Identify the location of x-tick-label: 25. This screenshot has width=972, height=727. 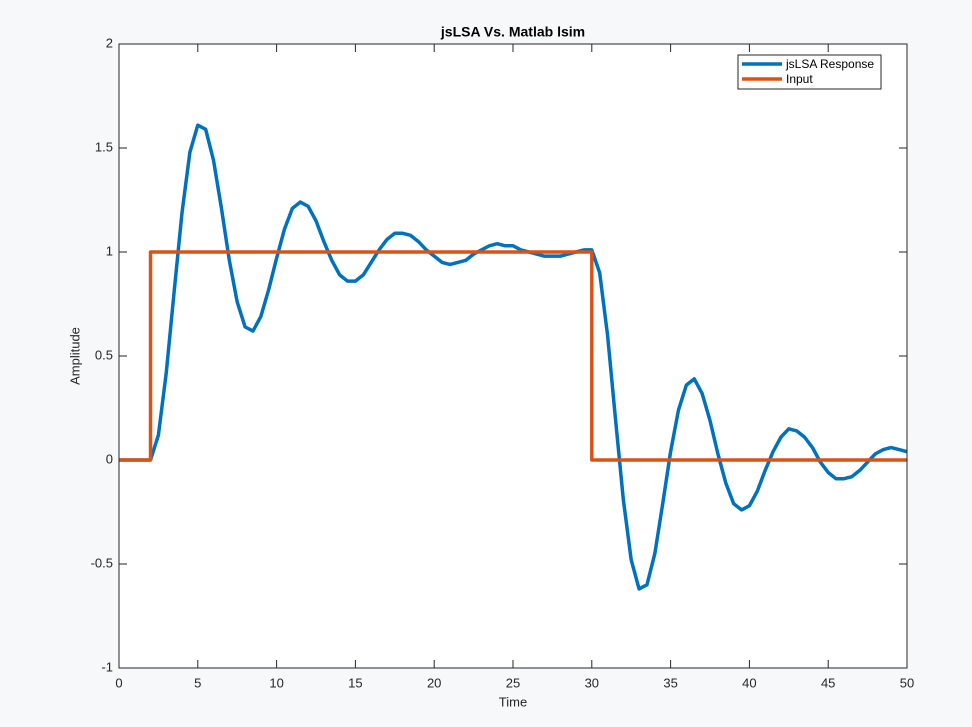
(513, 682).